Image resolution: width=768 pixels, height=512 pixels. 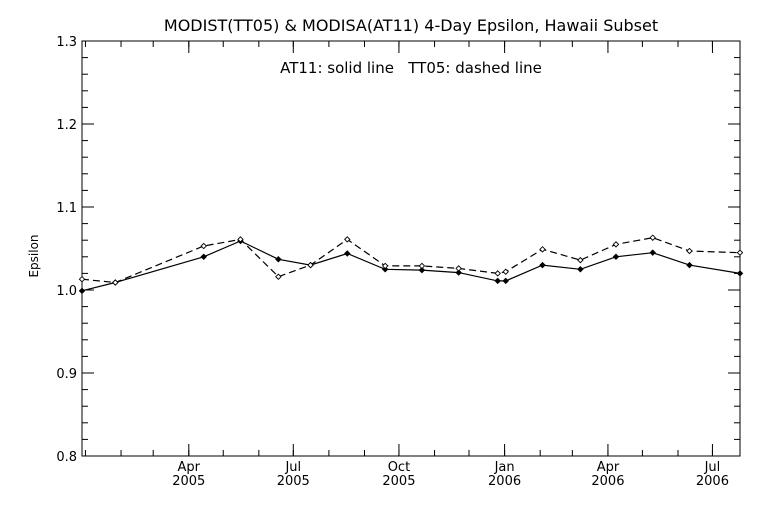 I want to click on y-tick-label: 0.9, so click(x=66, y=374).